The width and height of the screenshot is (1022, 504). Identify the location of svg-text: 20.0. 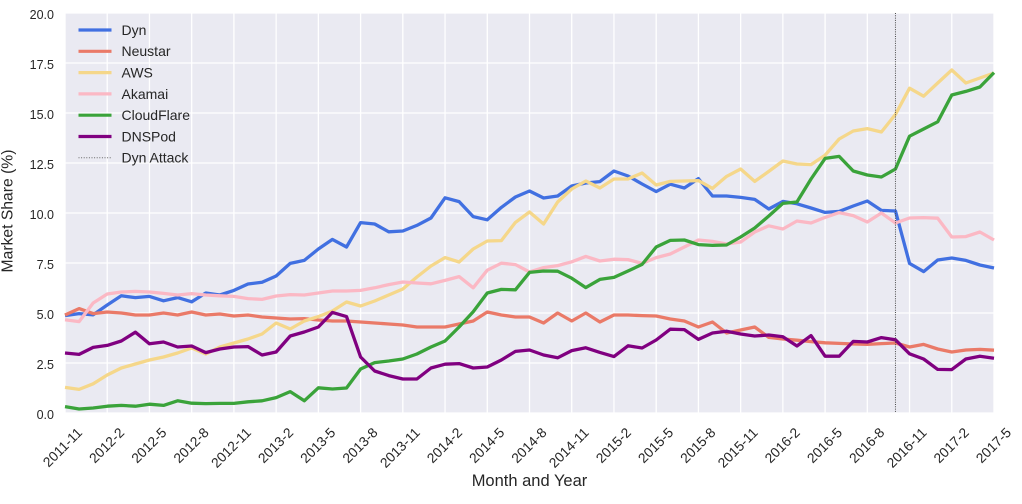
(42, 15).